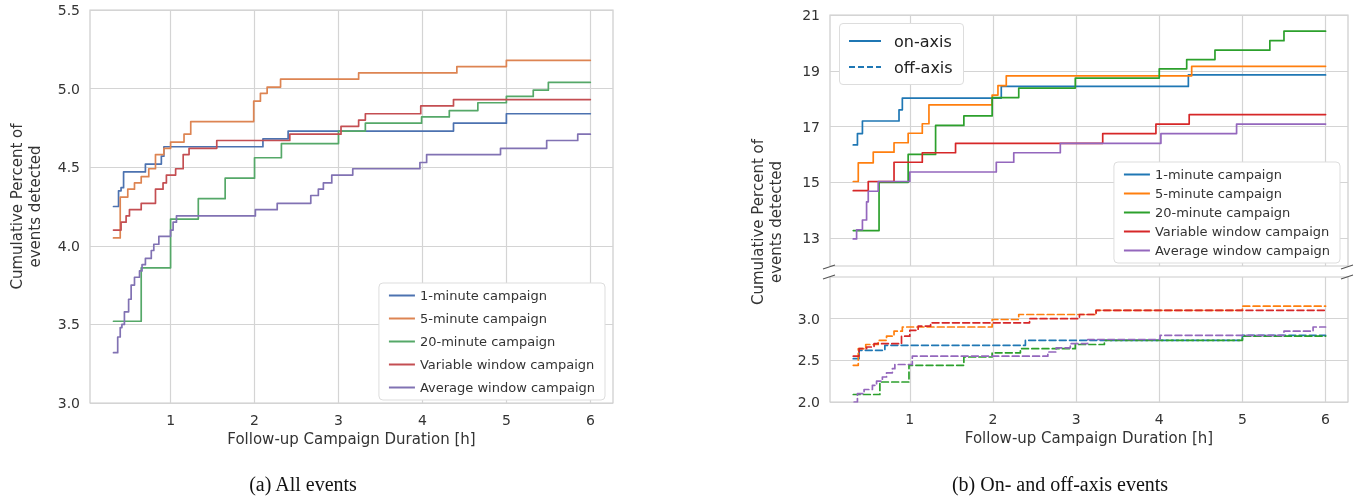 The width and height of the screenshot is (1359, 501). I want to click on y-tick-label: 19, so click(811, 70).